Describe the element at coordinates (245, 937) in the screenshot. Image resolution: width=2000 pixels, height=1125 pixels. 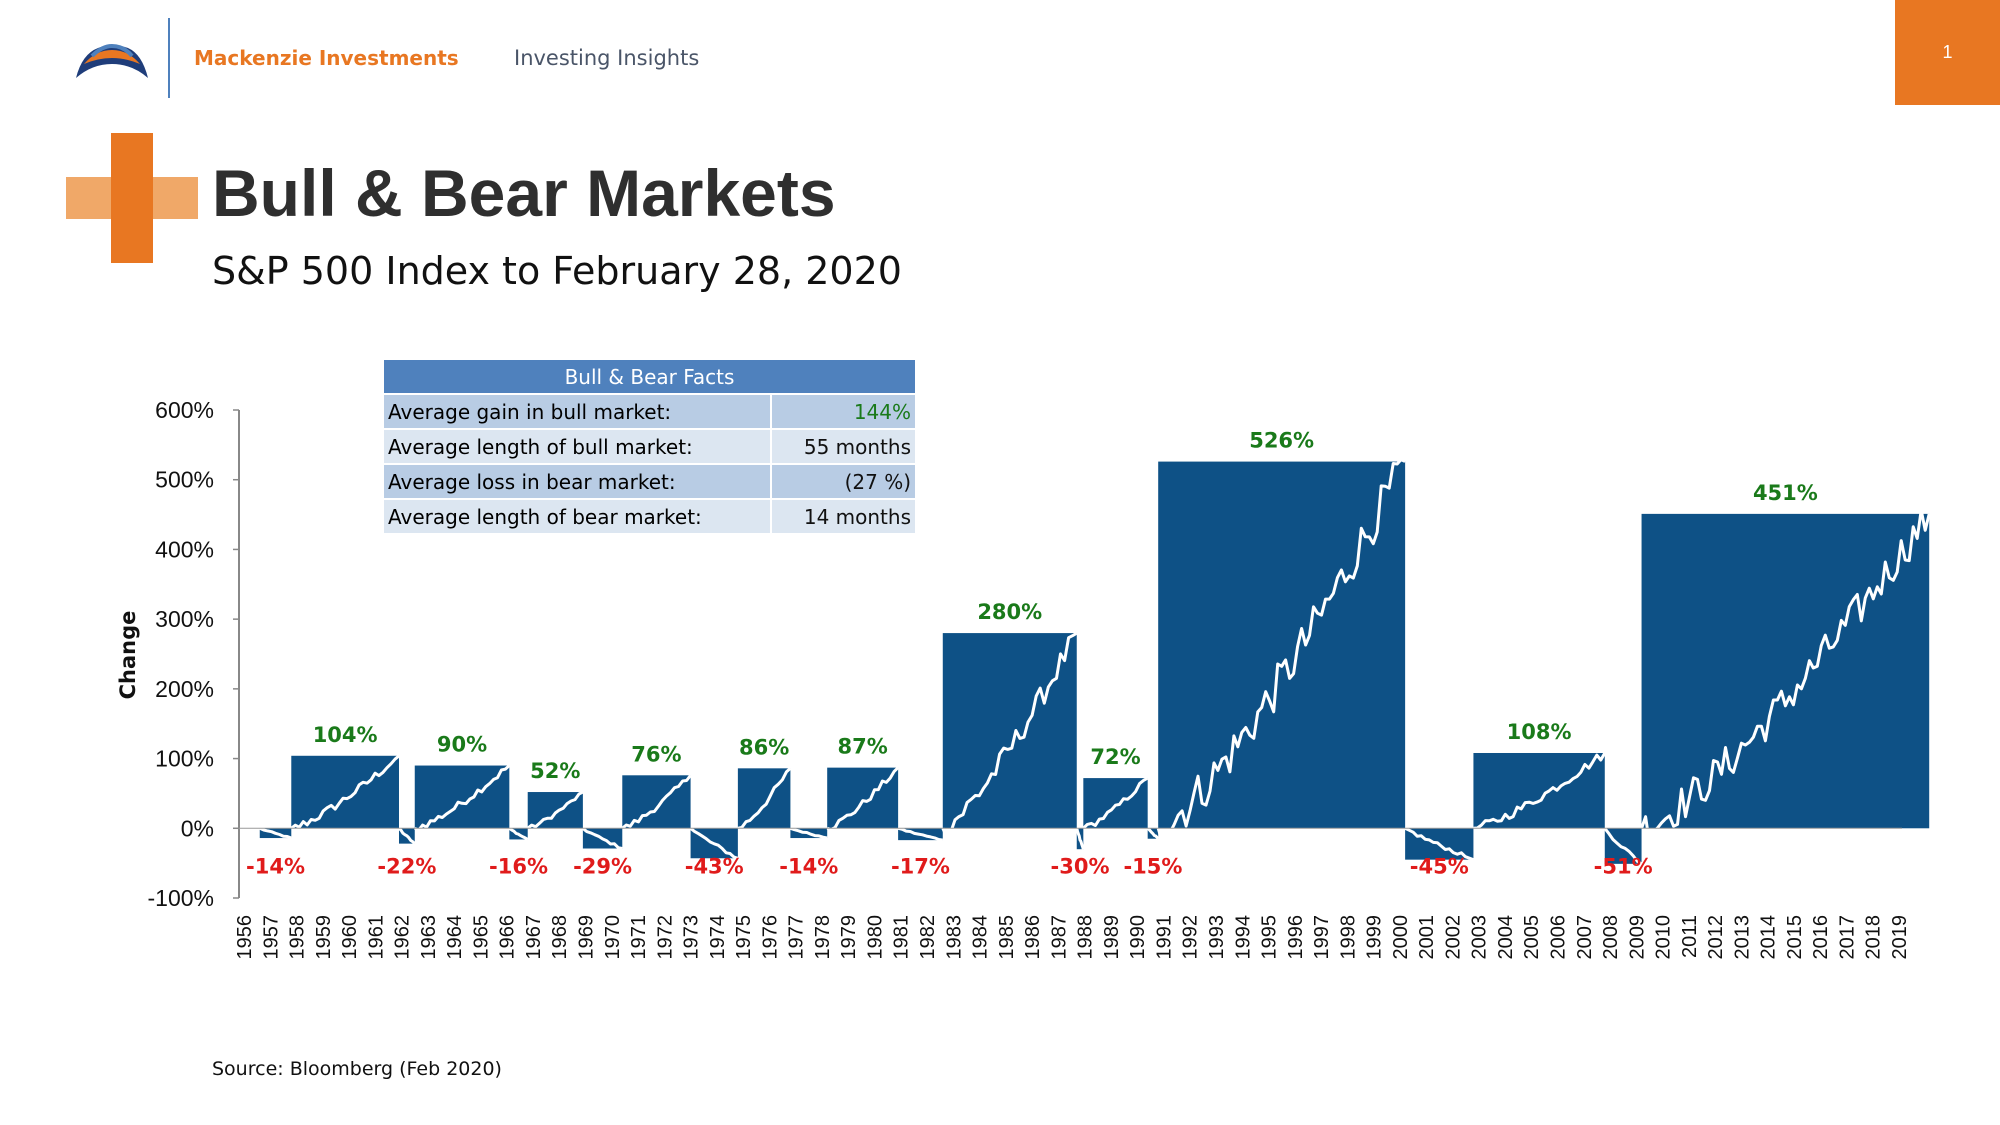
I see `x-tick-label: 1956` at that location.